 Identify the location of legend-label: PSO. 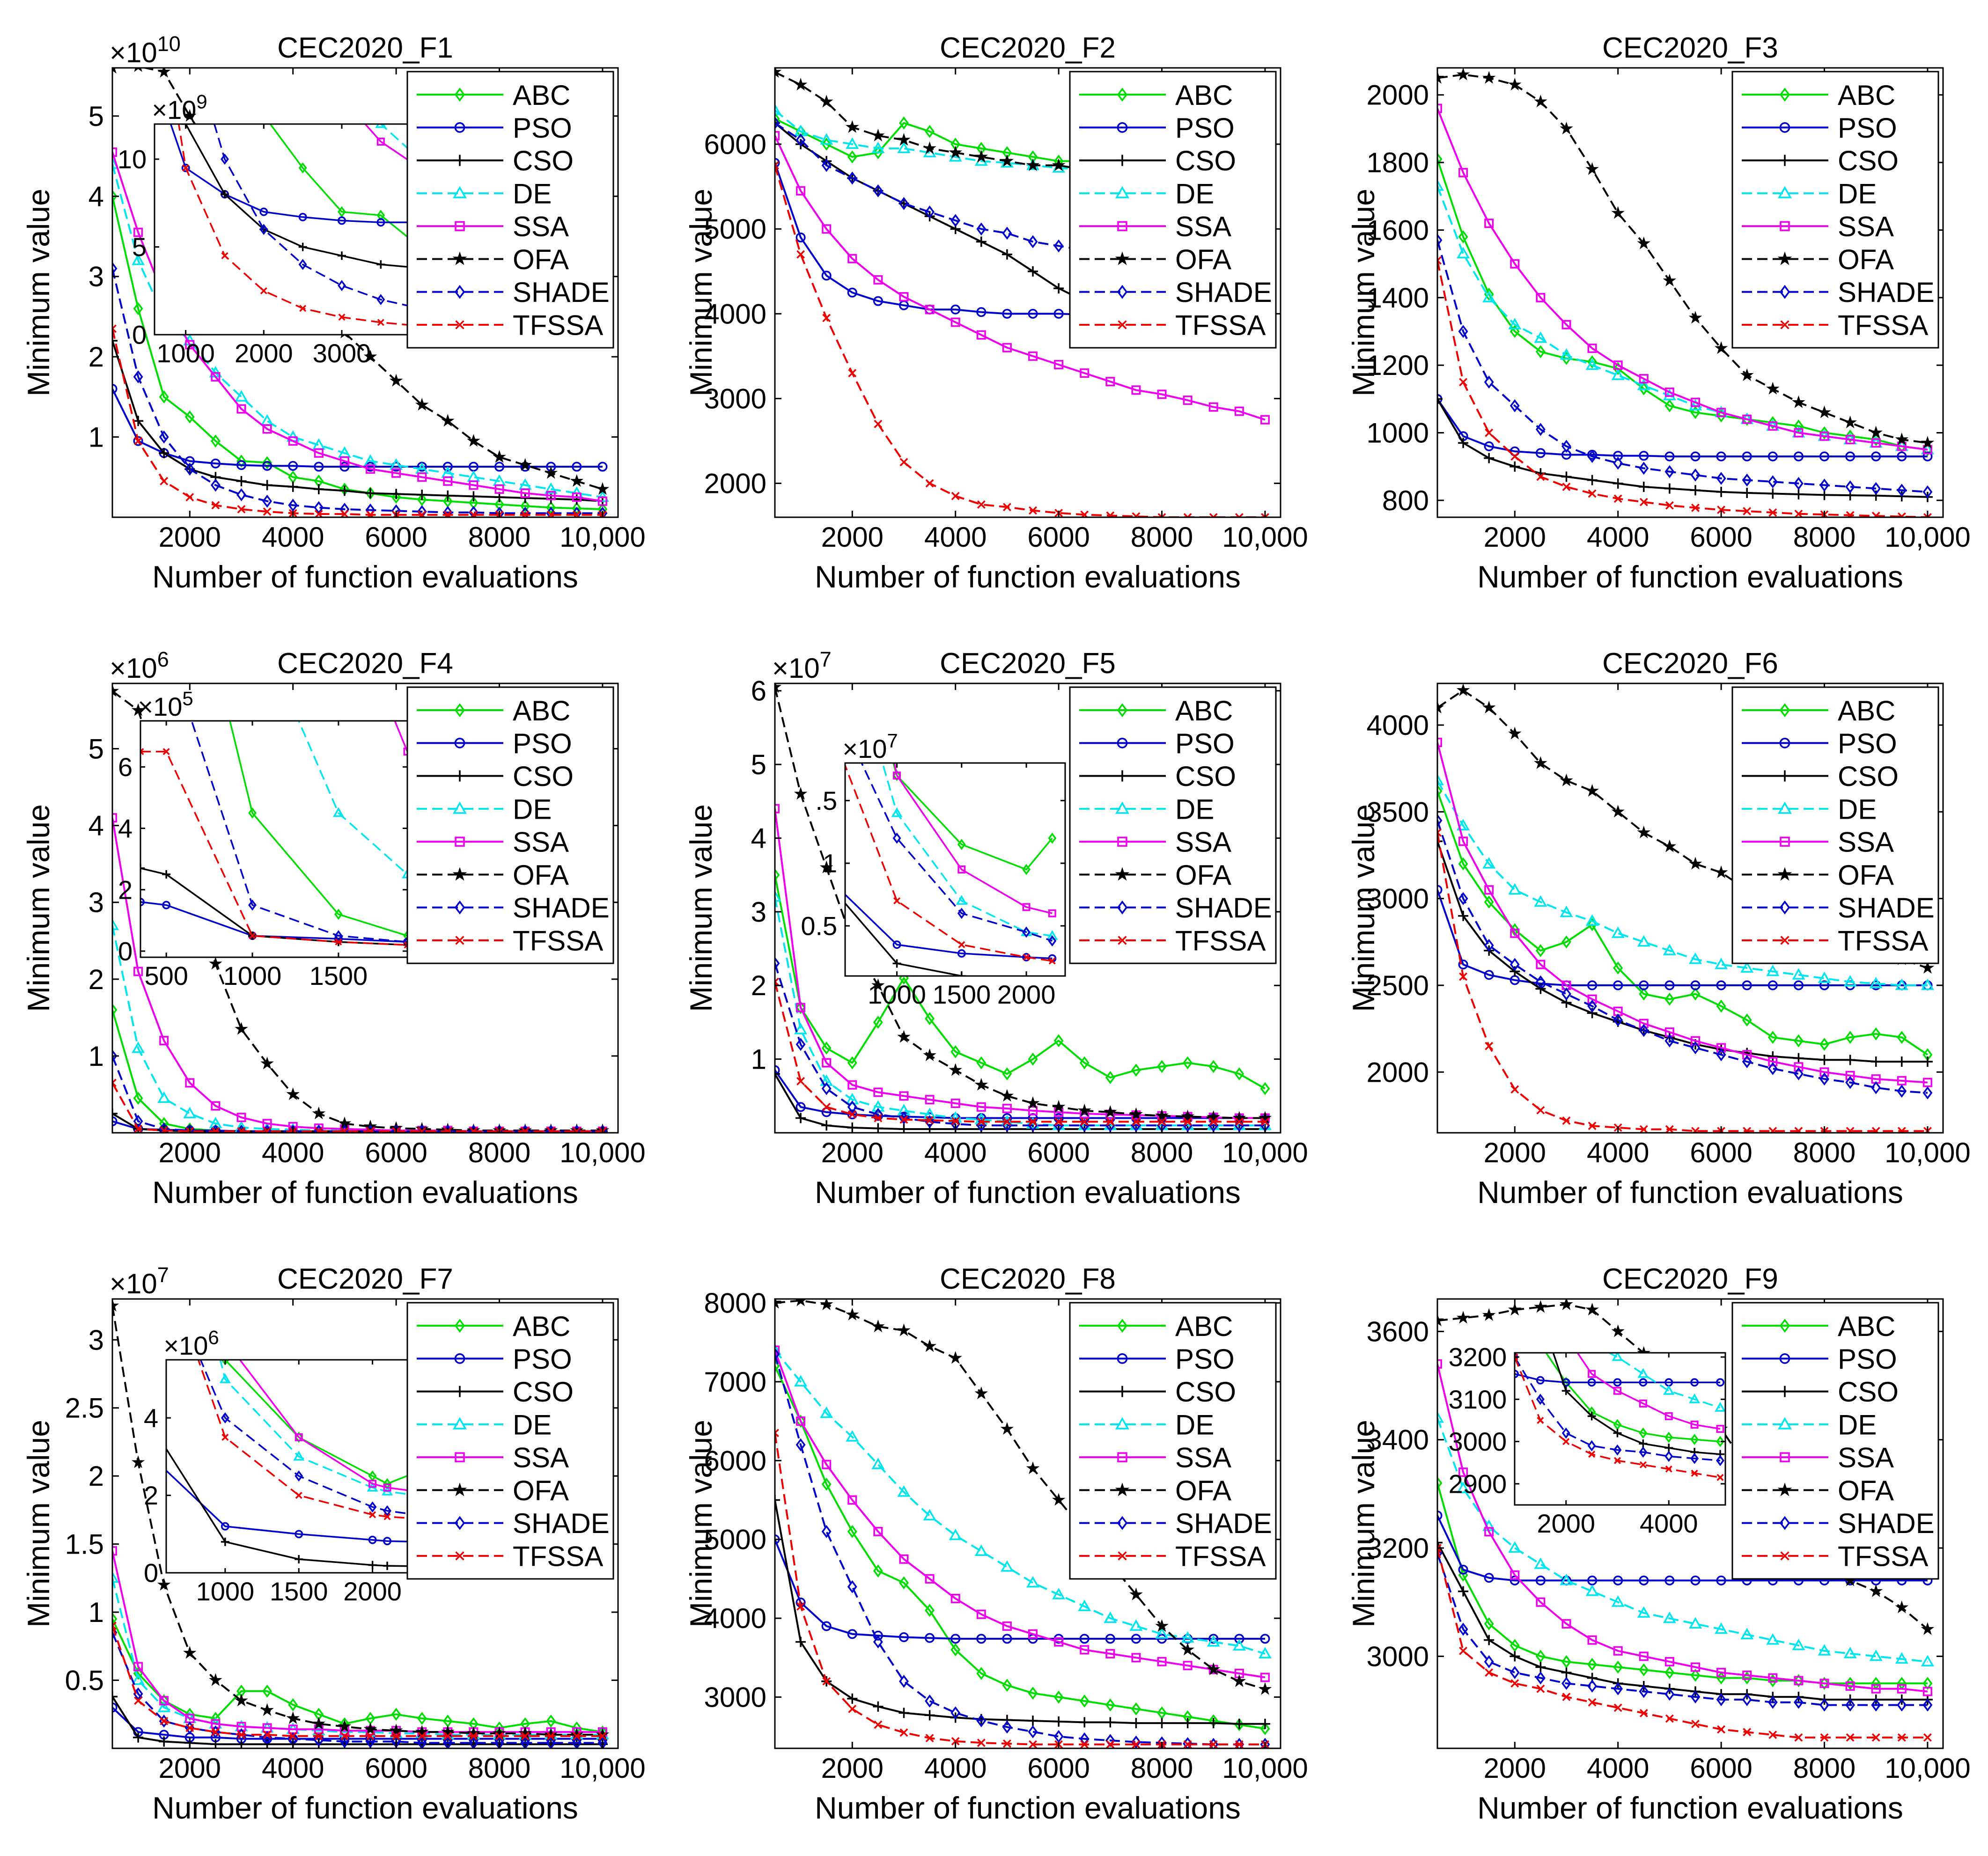
(1205, 128).